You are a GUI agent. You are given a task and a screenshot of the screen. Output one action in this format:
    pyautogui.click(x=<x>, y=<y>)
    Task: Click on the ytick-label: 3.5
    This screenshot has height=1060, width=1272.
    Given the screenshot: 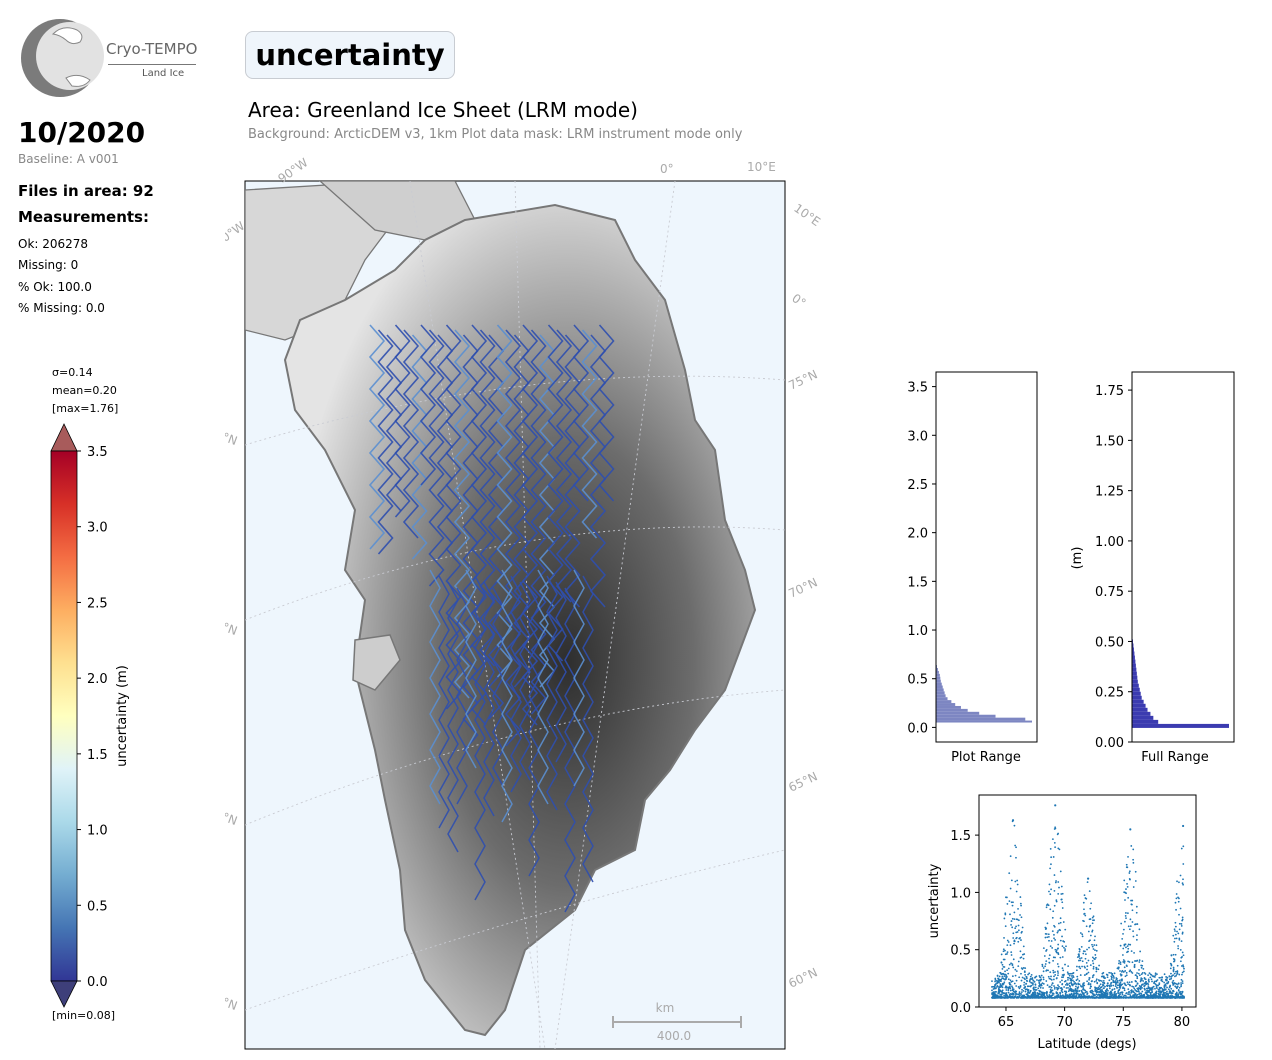 What is the action you would take?
    pyautogui.click(x=917, y=388)
    